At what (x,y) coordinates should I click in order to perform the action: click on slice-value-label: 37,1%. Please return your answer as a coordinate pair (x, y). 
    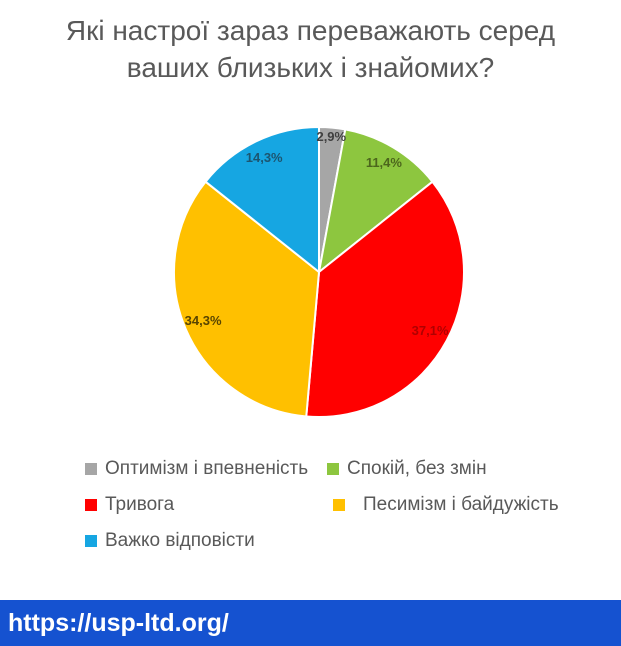
    Looking at the image, I should click on (430, 330).